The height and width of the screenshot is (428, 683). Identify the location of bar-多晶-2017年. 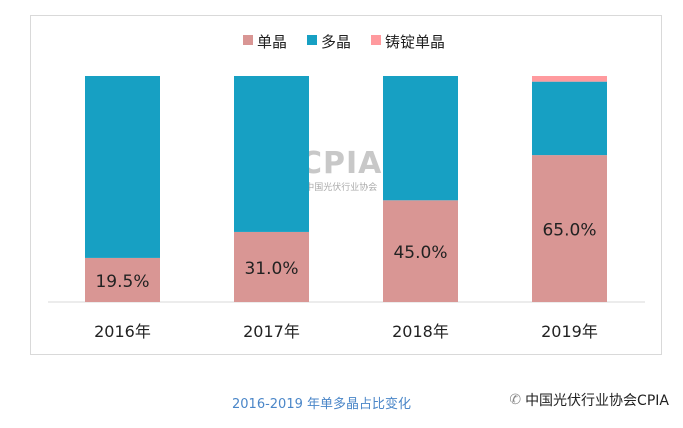
(271, 154).